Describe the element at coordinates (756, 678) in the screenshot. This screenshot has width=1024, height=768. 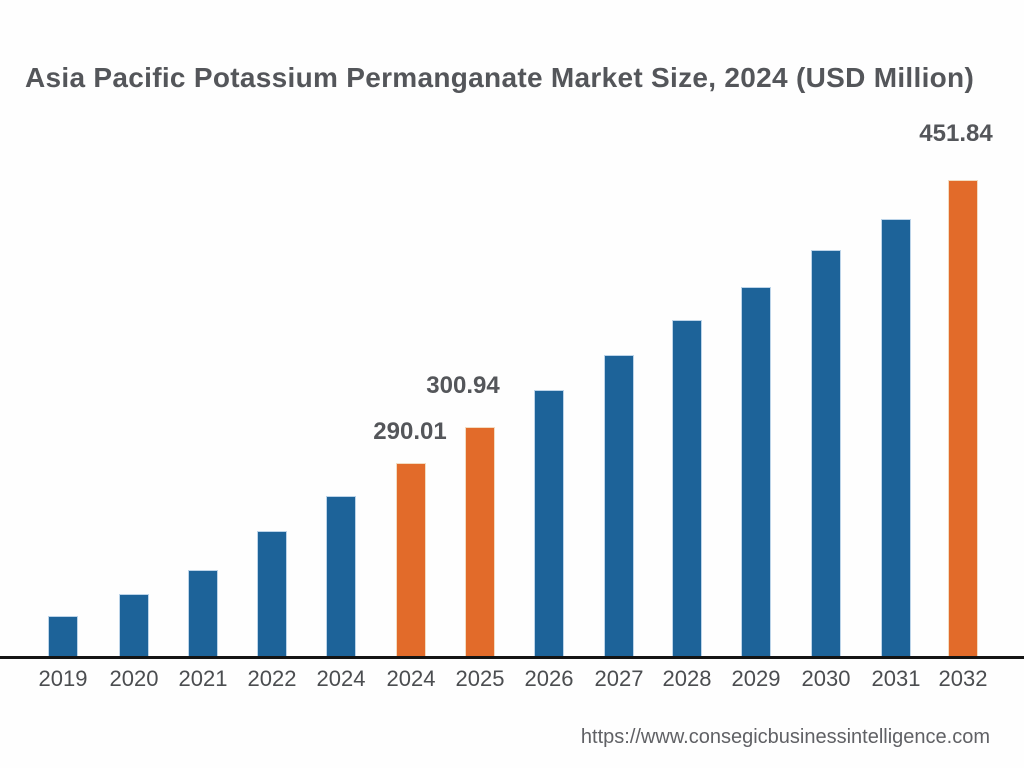
I see `x-axis-label-2029: 2029` at that location.